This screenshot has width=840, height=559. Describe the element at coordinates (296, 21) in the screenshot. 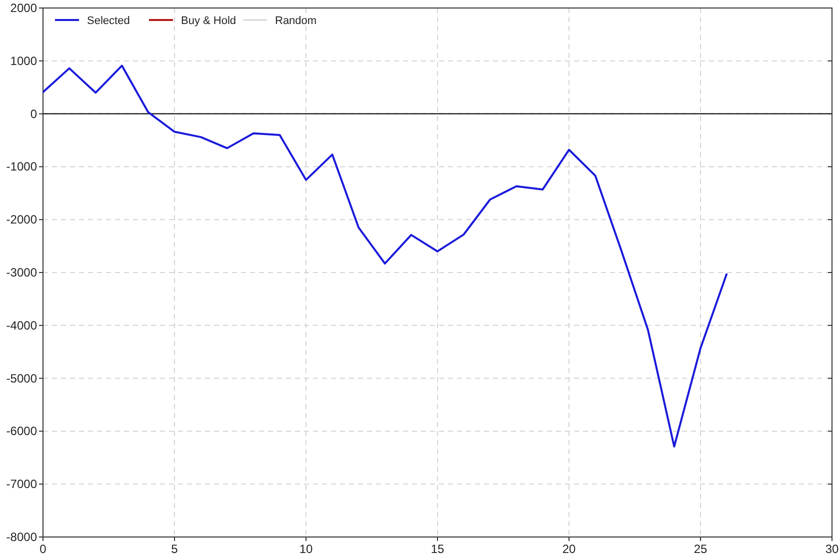

I see `legend-label: Random` at that location.